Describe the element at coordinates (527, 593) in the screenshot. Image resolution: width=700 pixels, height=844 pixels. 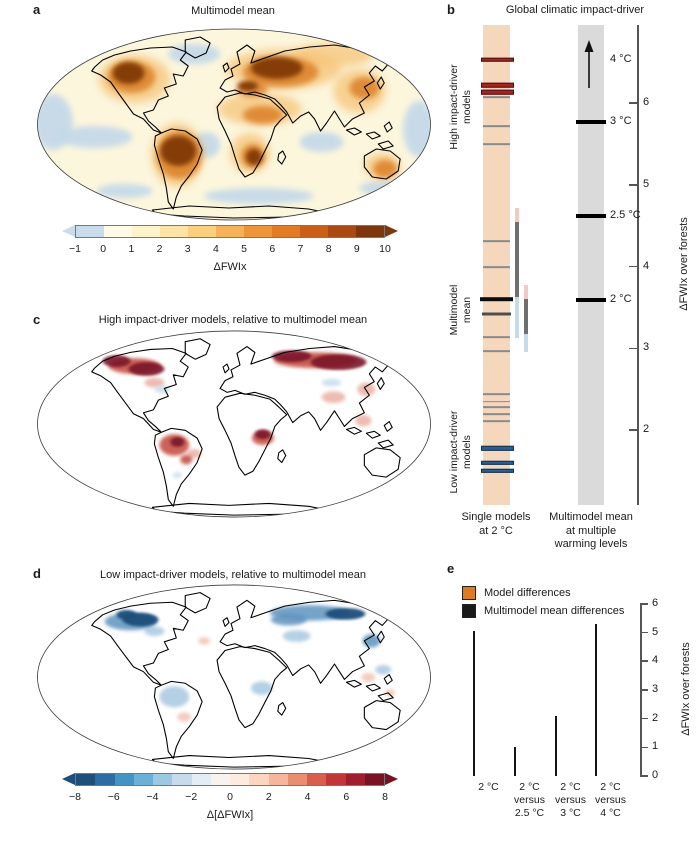
I see `legend-label: Model differences` at that location.